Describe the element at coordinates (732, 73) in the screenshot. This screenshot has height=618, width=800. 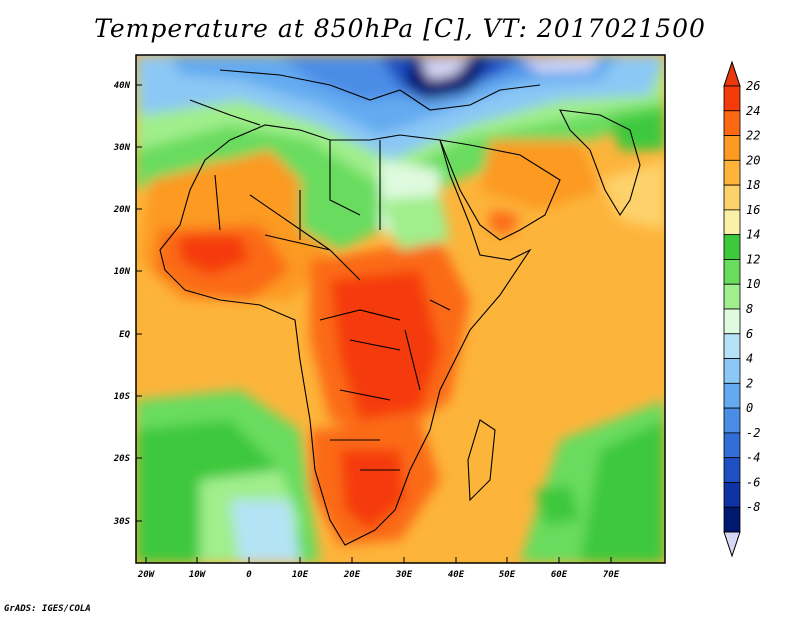
I see `colorbar-arrow-top` at that location.